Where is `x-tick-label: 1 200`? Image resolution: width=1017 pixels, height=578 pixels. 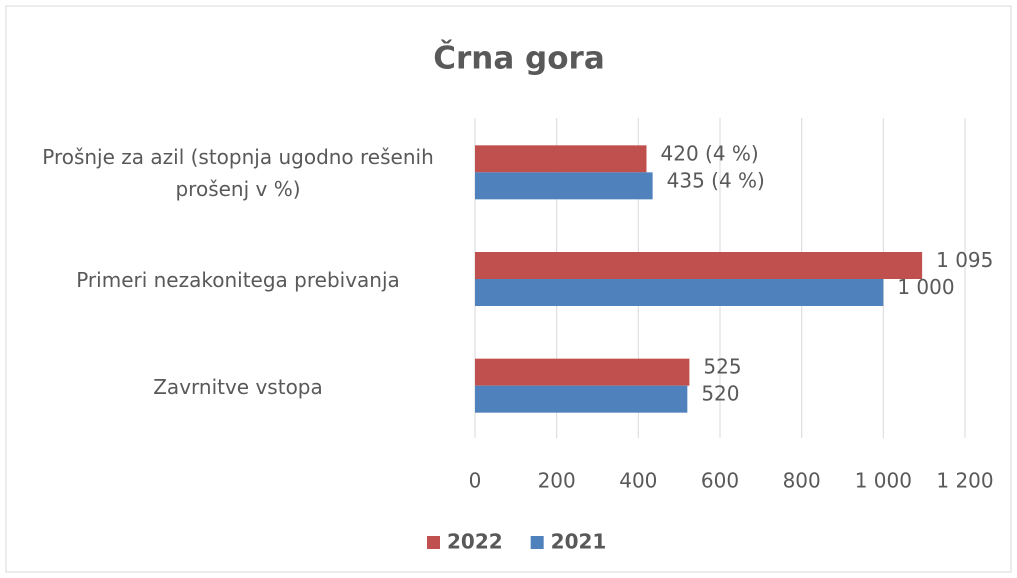
x-tick-label: 1 200 is located at coordinates (964, 481).